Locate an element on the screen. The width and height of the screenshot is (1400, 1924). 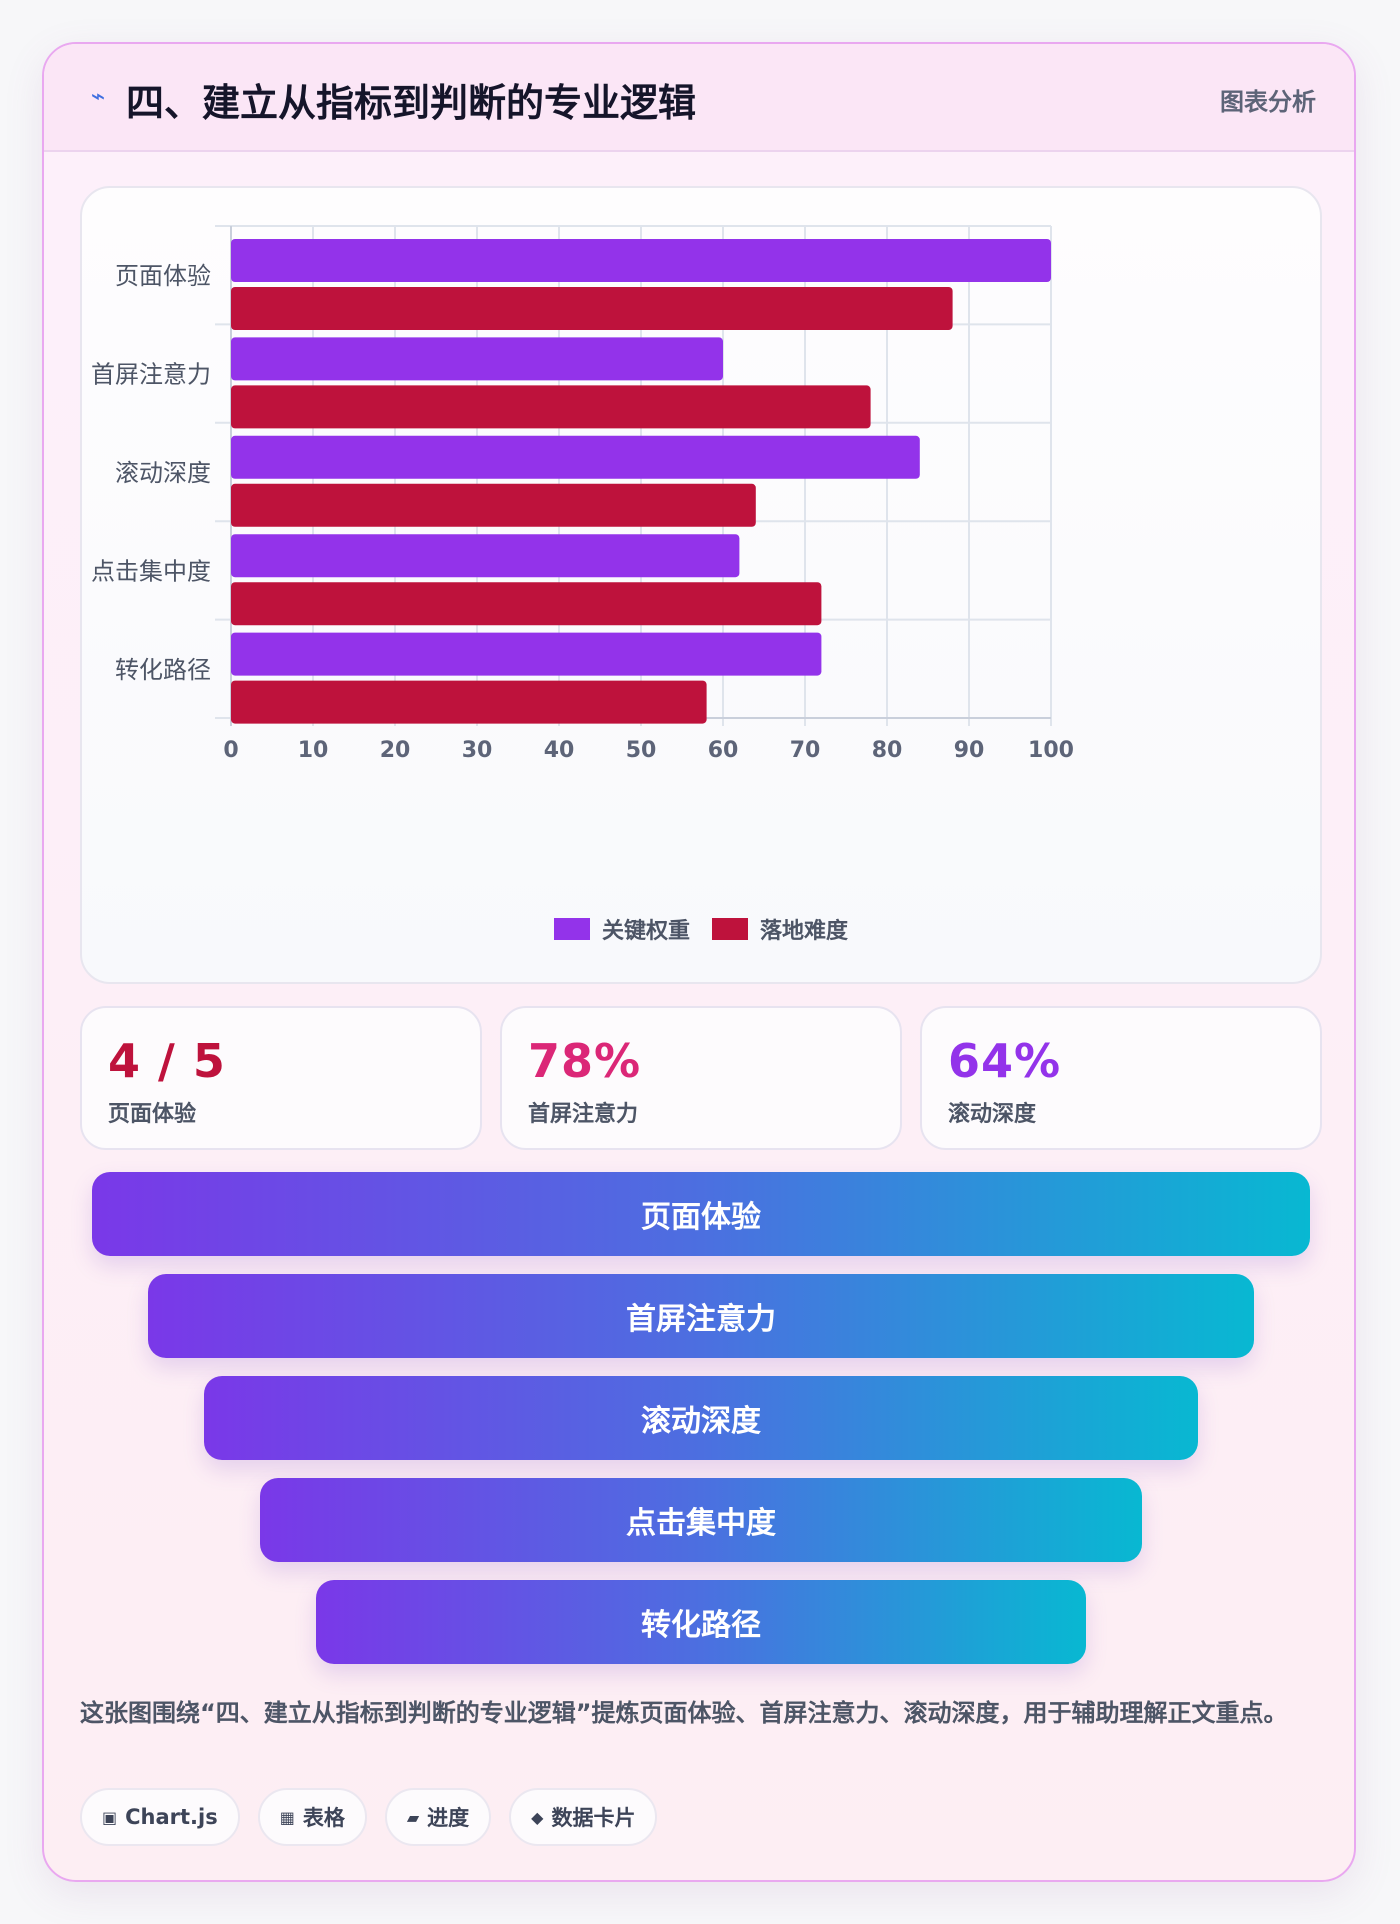
tag-label-1: 表格 is located at coordinates (323, 1818).